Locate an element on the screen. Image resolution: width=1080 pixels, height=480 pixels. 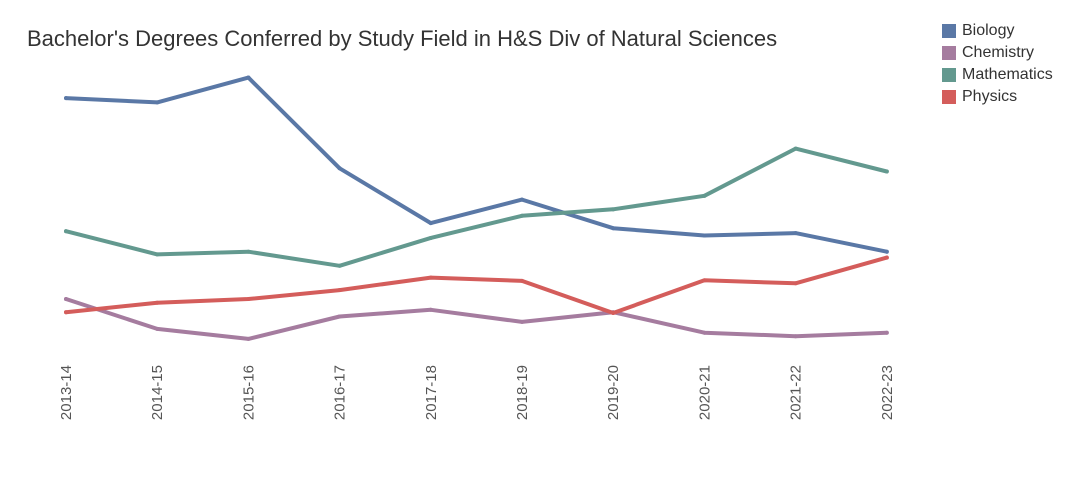
legend-item-physics: Physics is located at coordinates (997, 97).